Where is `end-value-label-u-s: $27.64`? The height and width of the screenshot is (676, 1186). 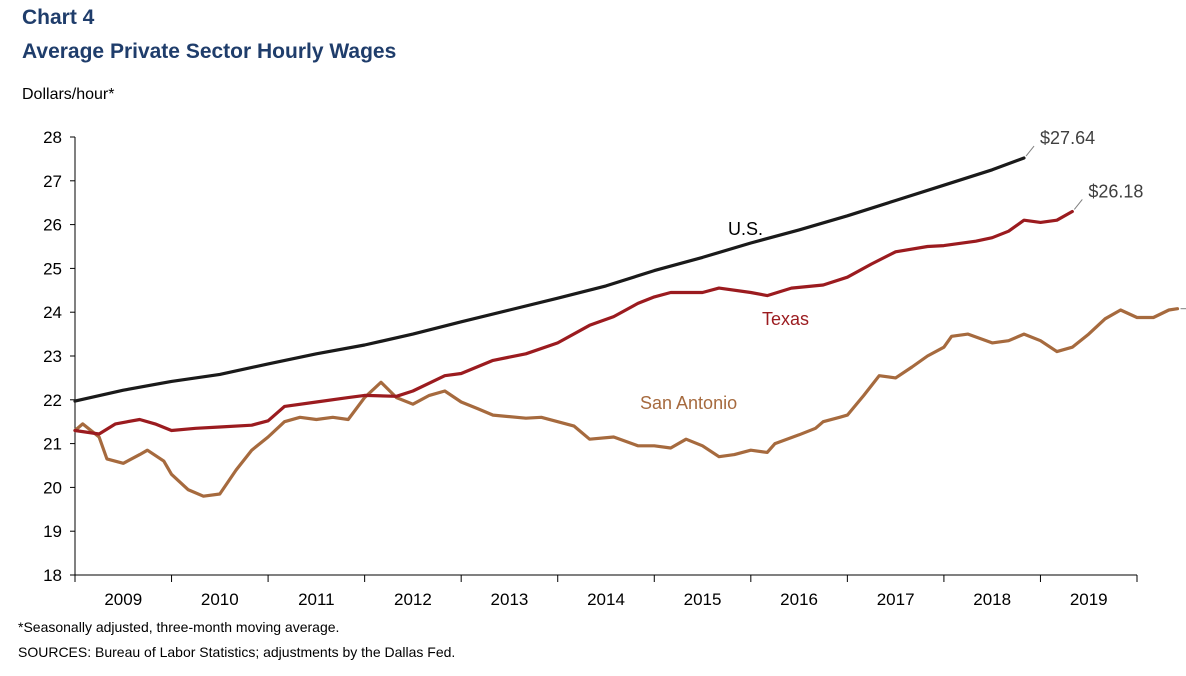
end-value-label-u-s: $27.64 is located at coordinates (1067, 138).